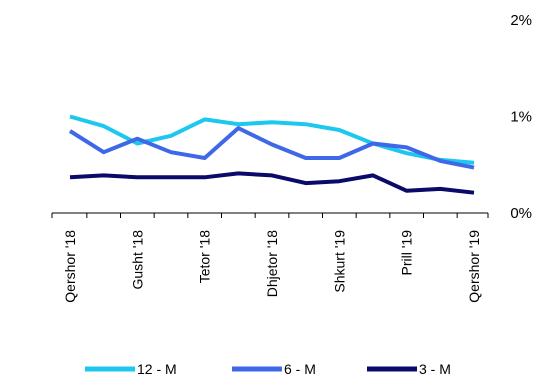 The width and height of the screenshot is (541, 379). What do you see at coordinates (268, 369) in the screenshot?
I see `legend: 12 - M 6 - M 3 - M` at bounding box center [268, 369].